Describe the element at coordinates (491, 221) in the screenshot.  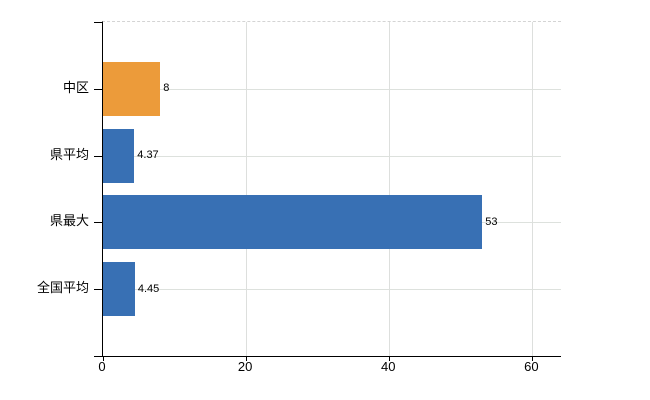
I see `value-label: 53` at that location.